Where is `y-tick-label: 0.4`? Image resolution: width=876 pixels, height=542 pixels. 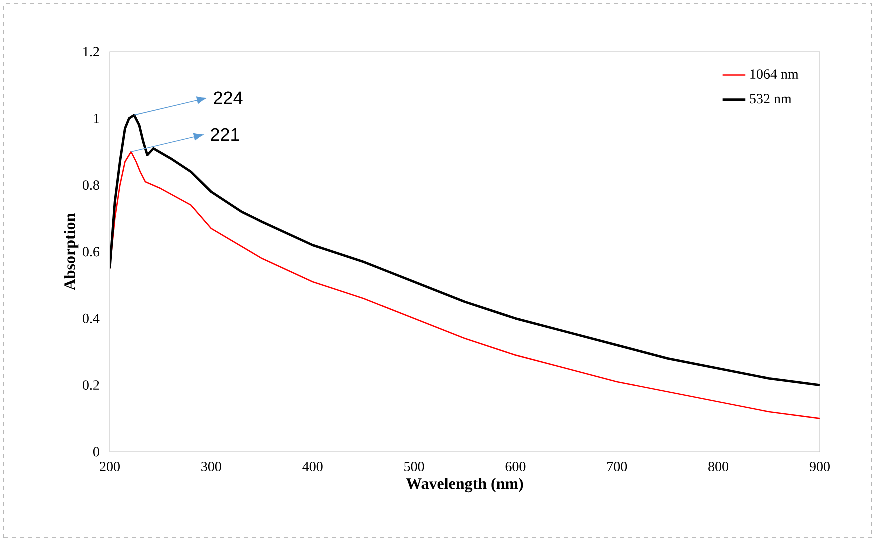
y-tick-label: 0.4 is located at coordinates (91, 319).